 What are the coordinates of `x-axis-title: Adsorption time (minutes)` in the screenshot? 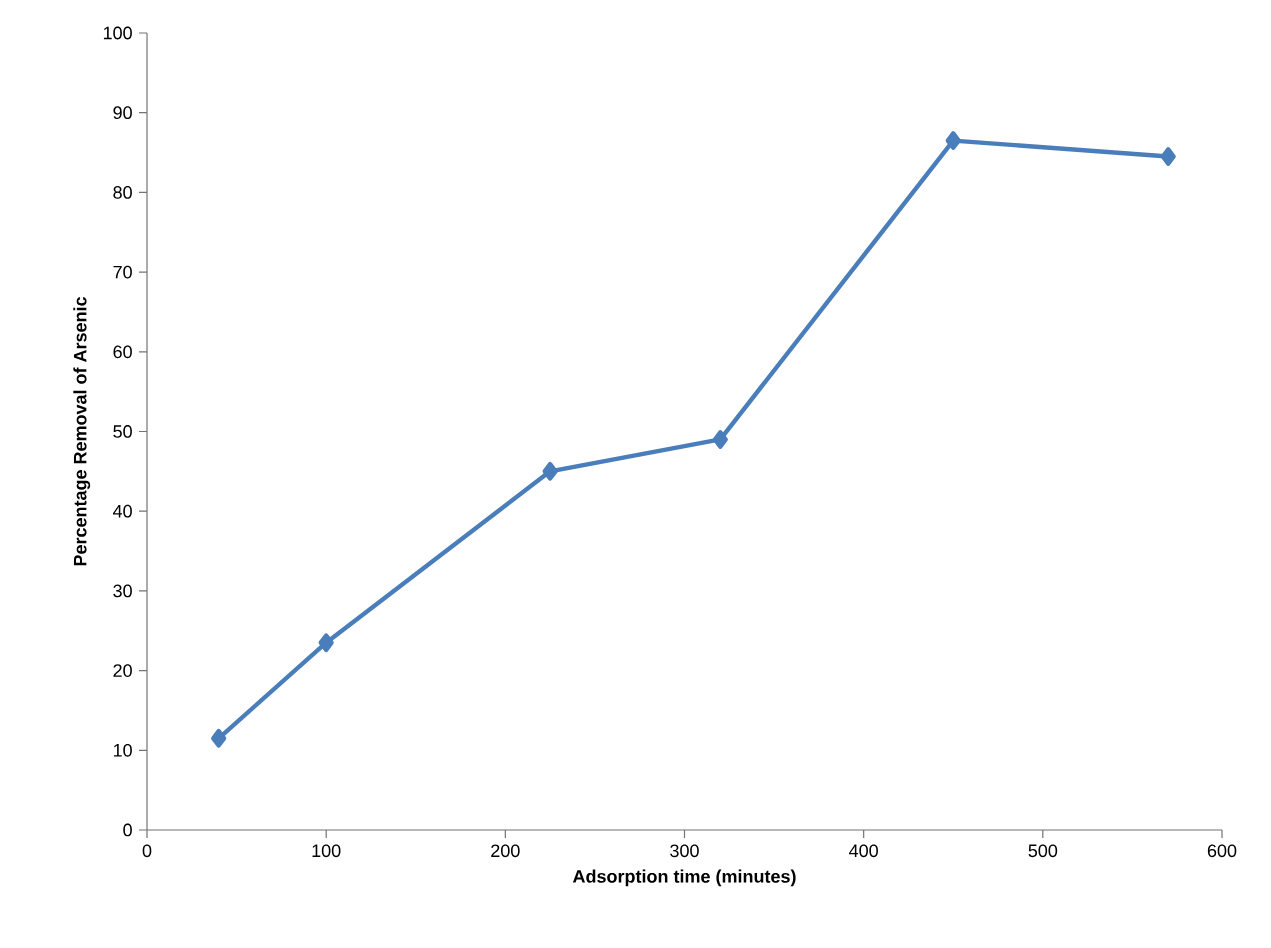 It's located at (684, 878).